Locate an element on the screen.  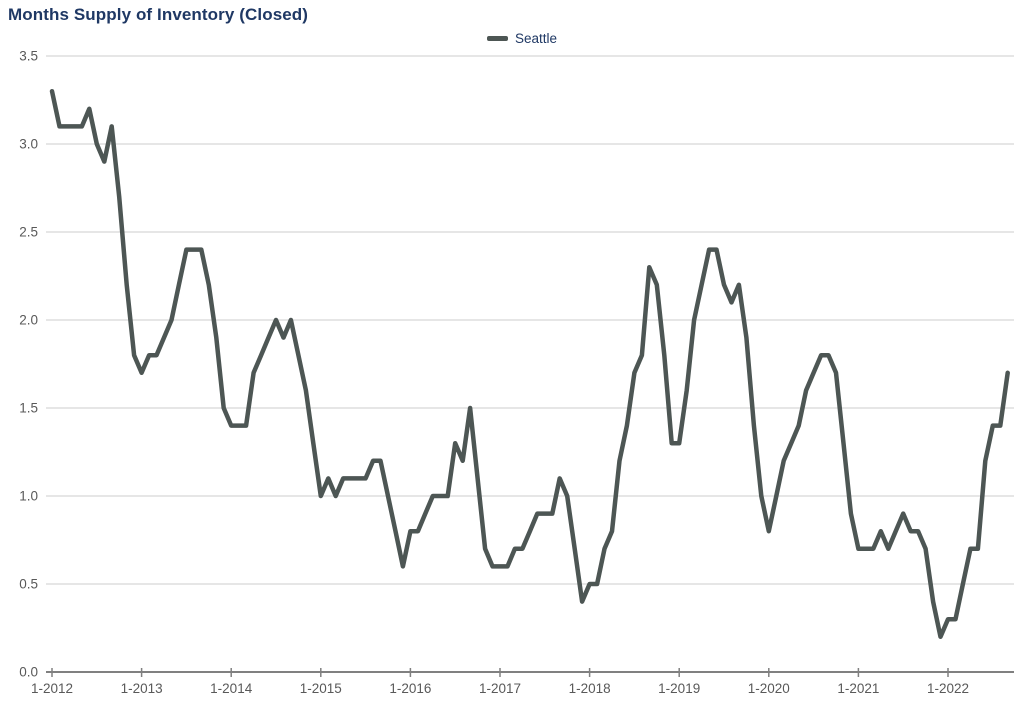
x-axis-tick-label: 1-2021 is located at coordinates (858, 688).